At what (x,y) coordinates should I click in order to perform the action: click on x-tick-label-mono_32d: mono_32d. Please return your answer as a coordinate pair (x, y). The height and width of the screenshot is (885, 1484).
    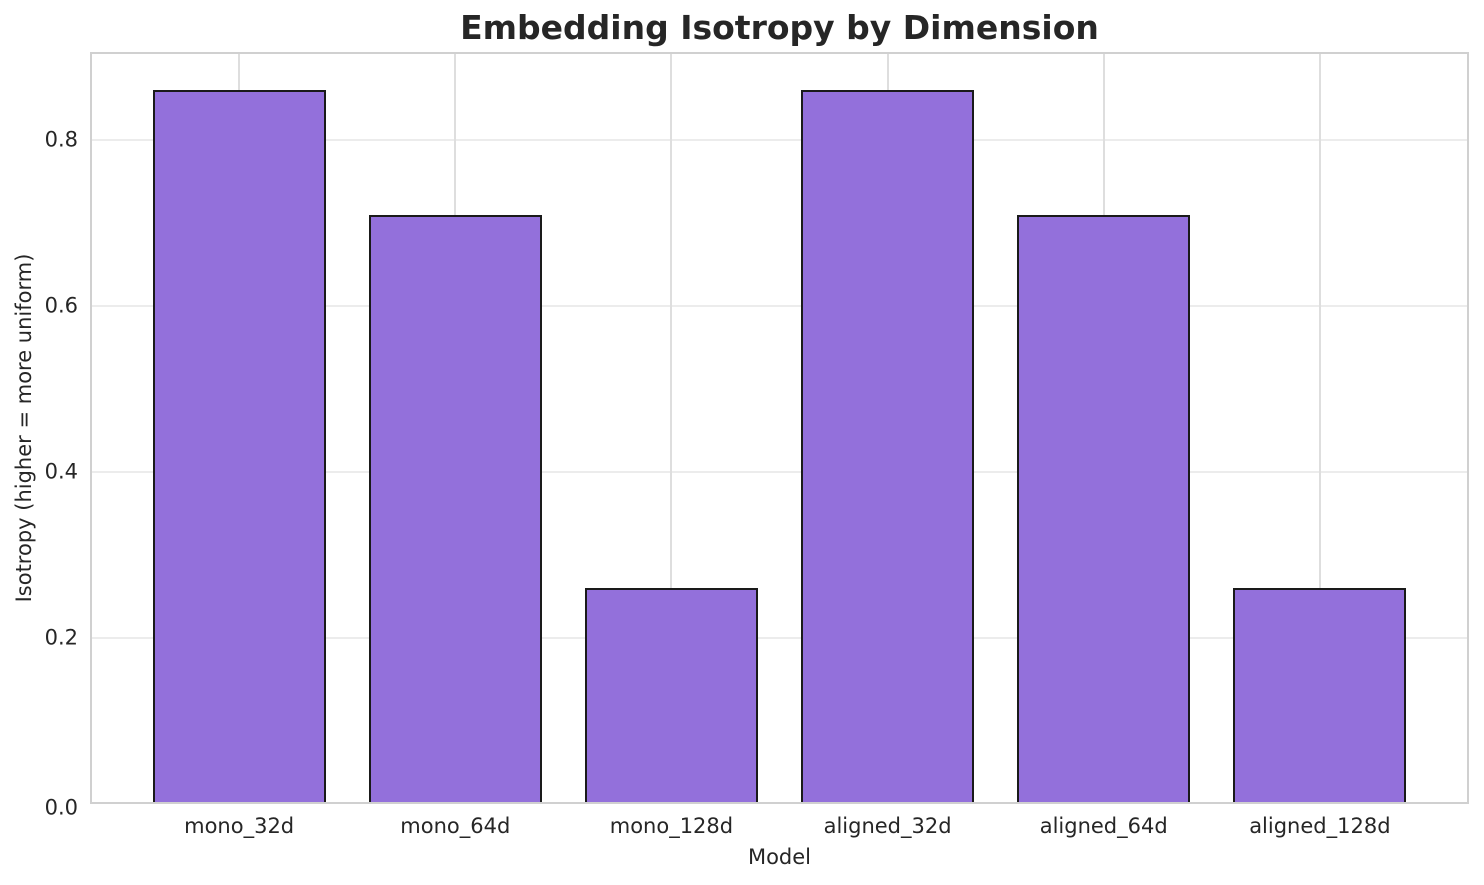
    Looking at the image, I should click on (239, 826).